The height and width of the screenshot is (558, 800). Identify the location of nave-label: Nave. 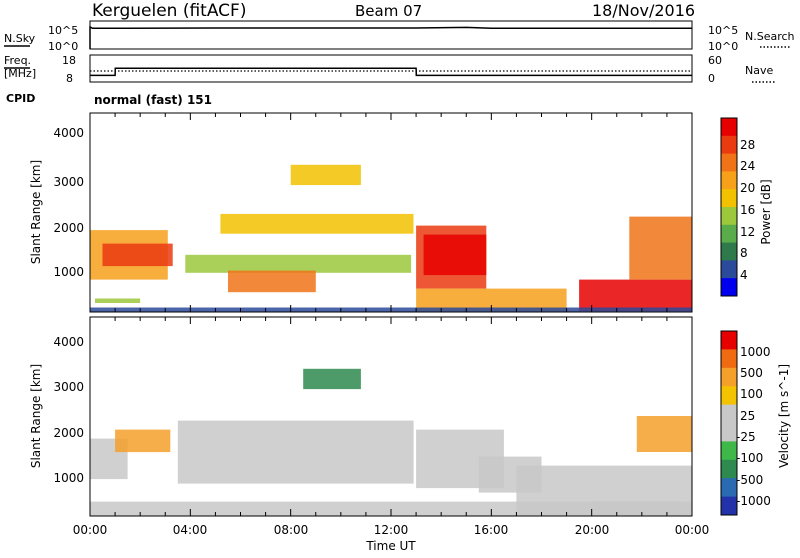
(759, 70).